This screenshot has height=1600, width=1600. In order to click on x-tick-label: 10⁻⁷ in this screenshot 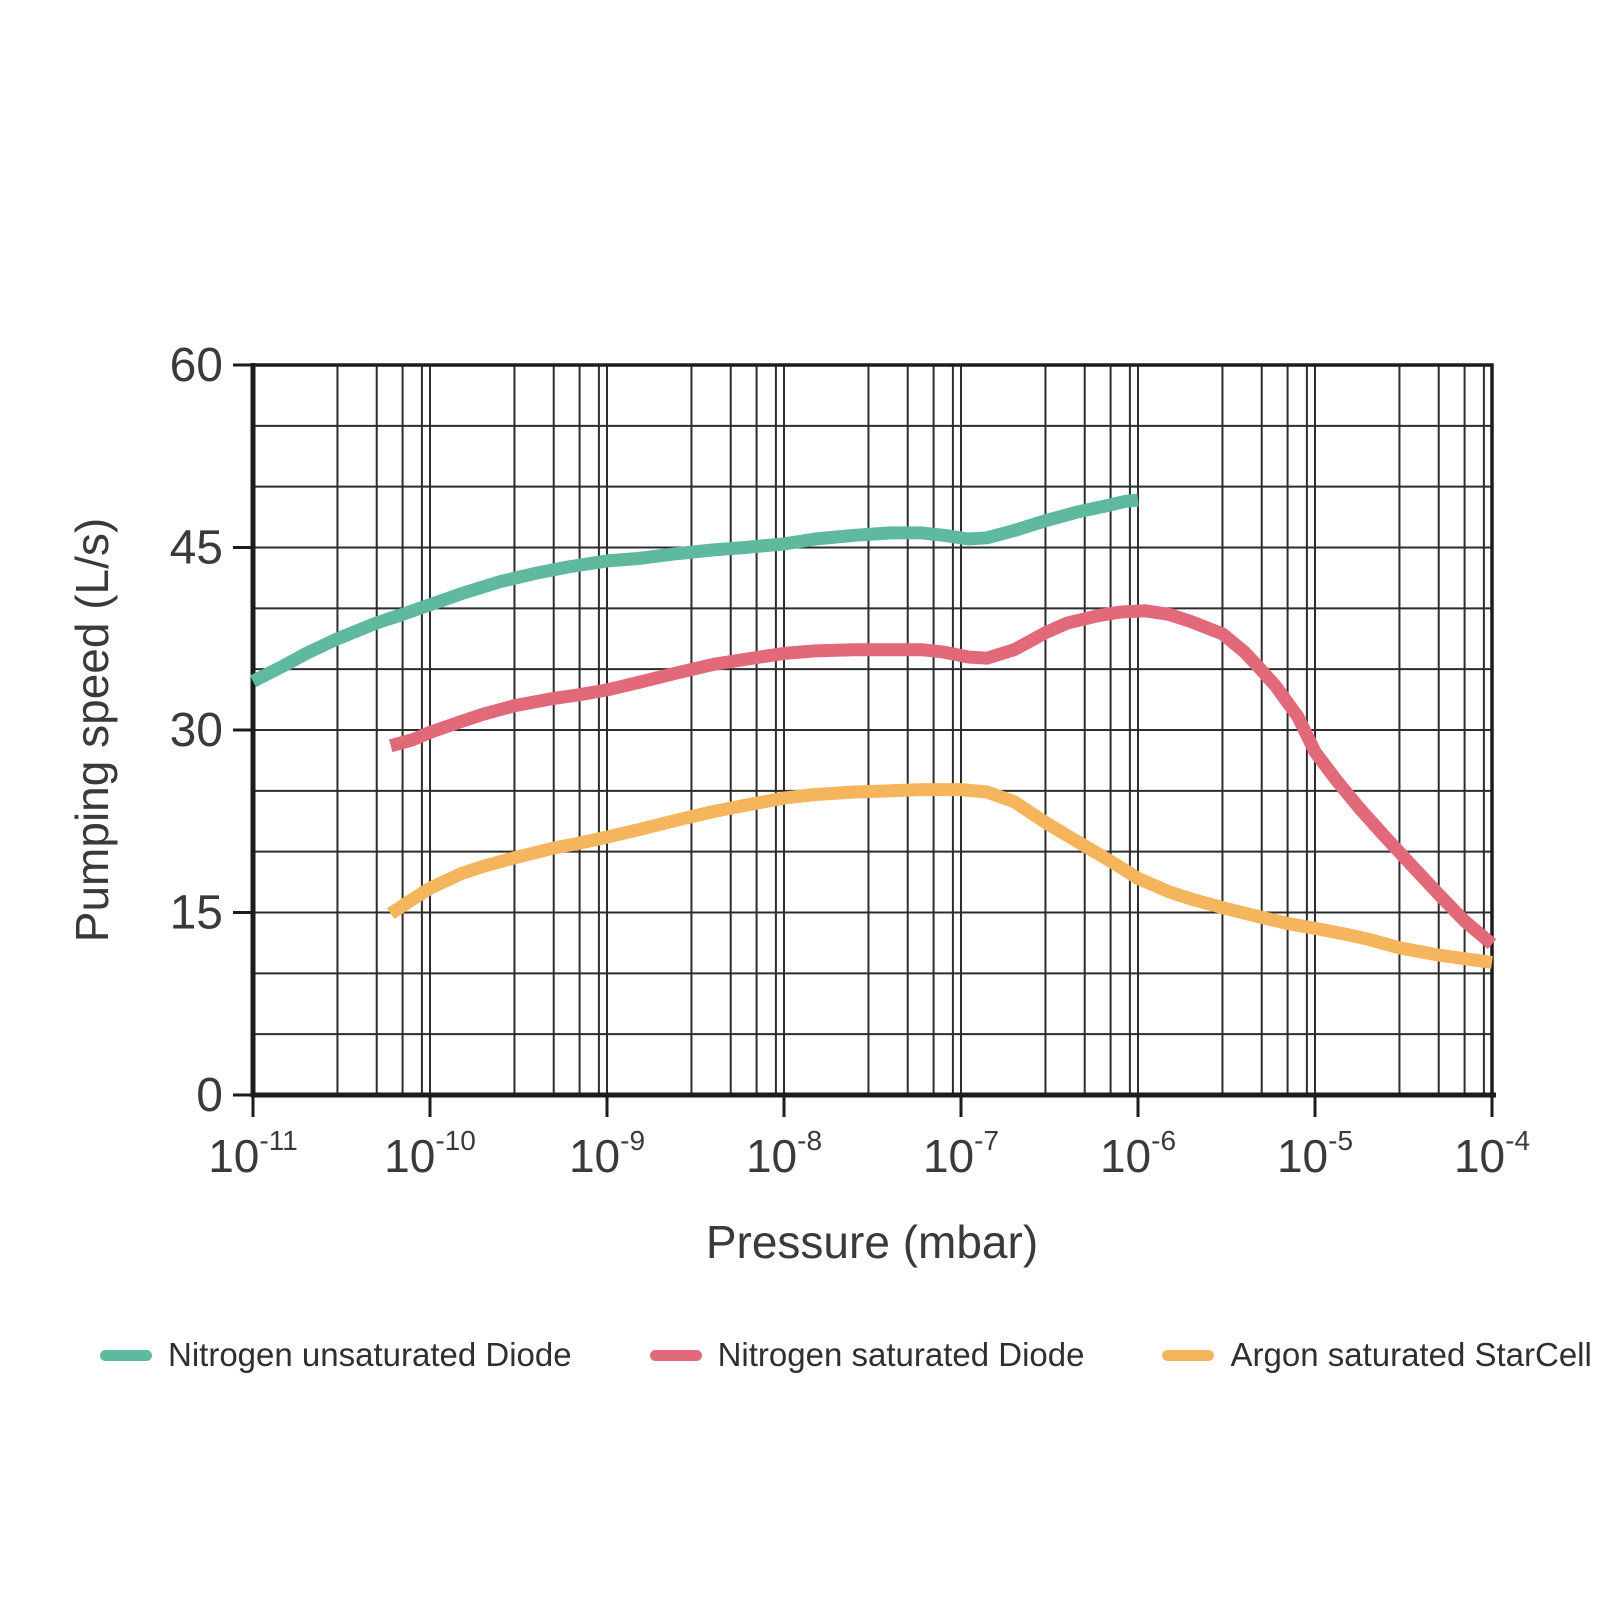, I will do `click(961, 1153)`.